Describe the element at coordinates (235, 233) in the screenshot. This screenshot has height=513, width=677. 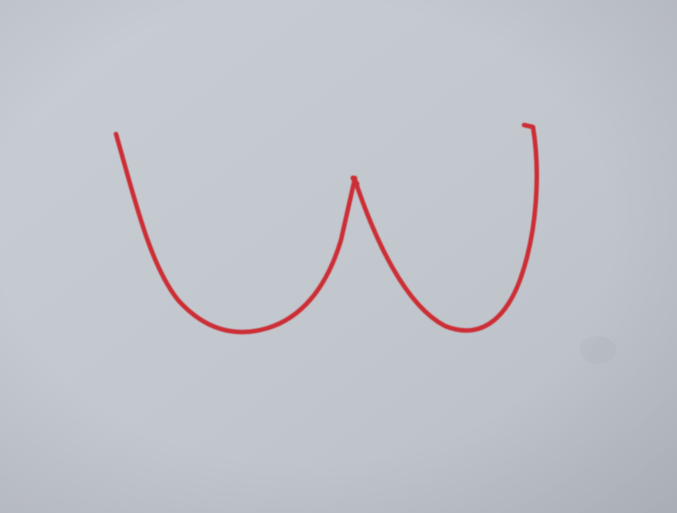
I see `left-stroke` at that location.